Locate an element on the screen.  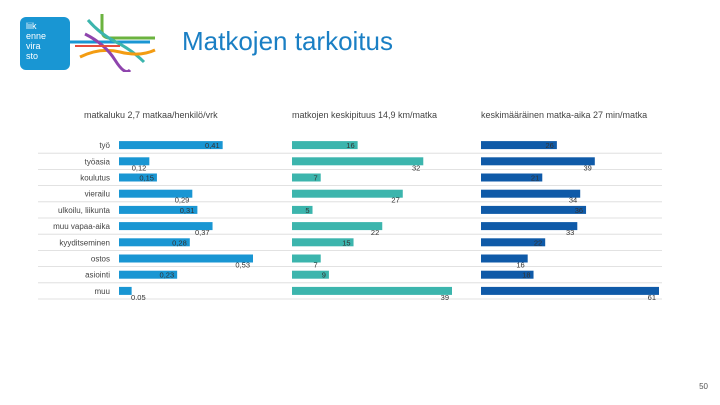
value-label-panel3: 34 is located at coordinates (573, 200).